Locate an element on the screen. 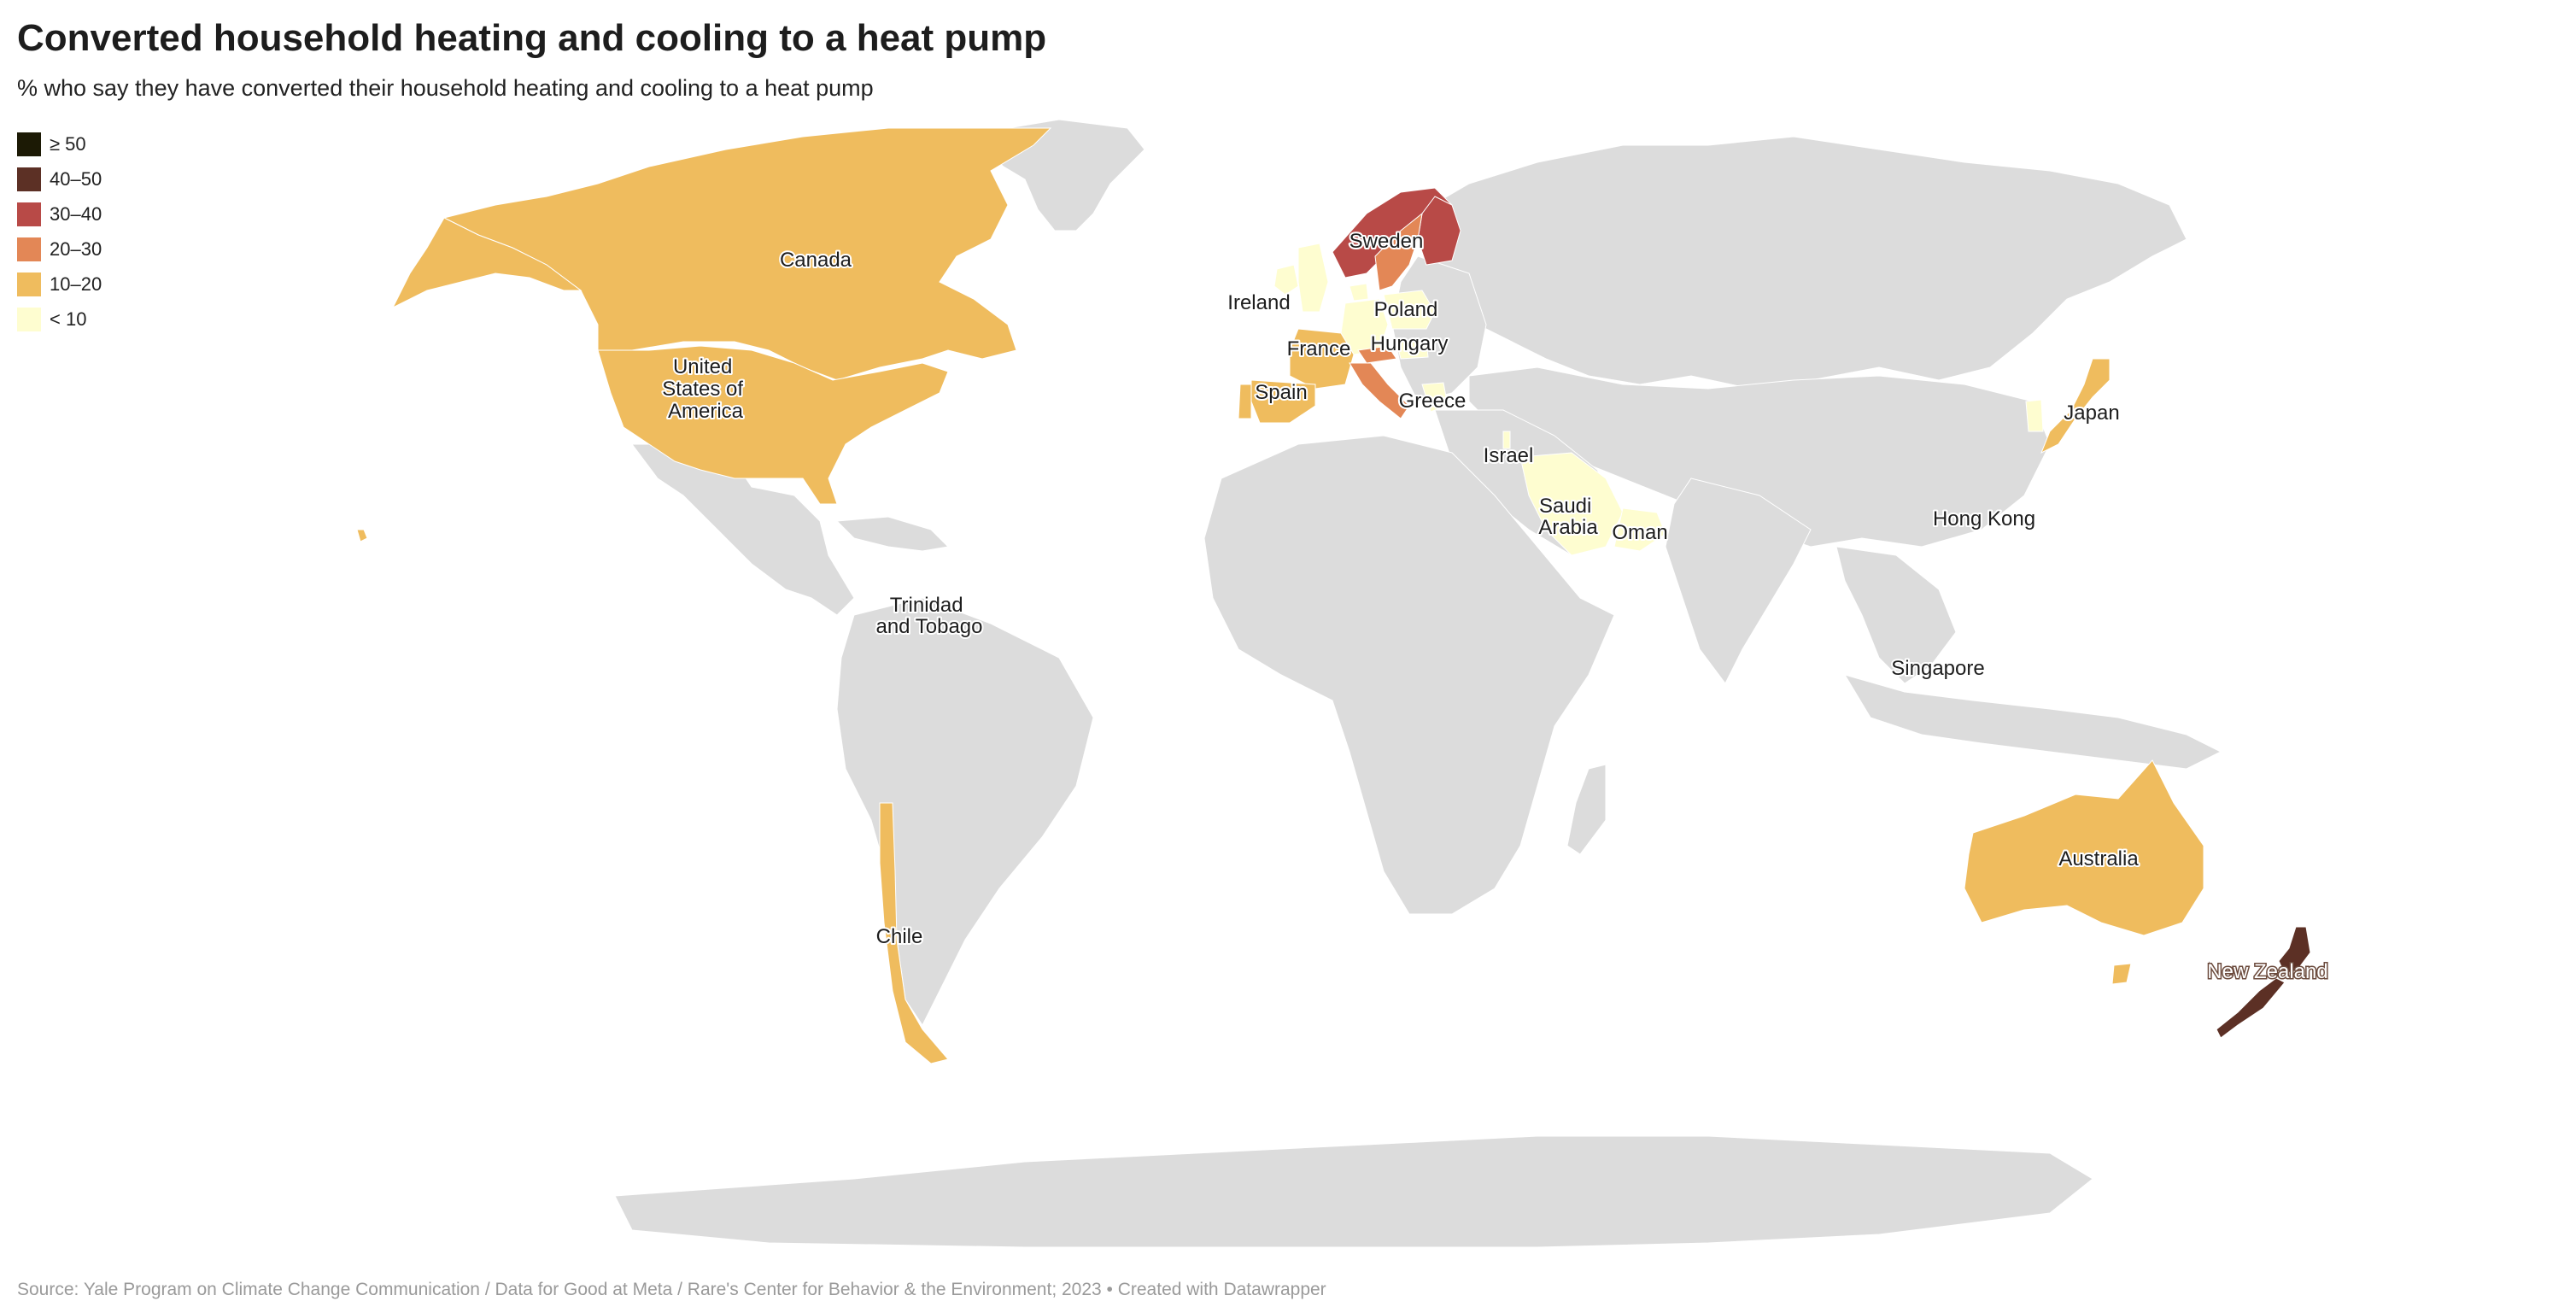 Image resolution: width=2576 pixels, height=1307 pixels. label-nz: New Zealand is located at coordinates (2267, 971).